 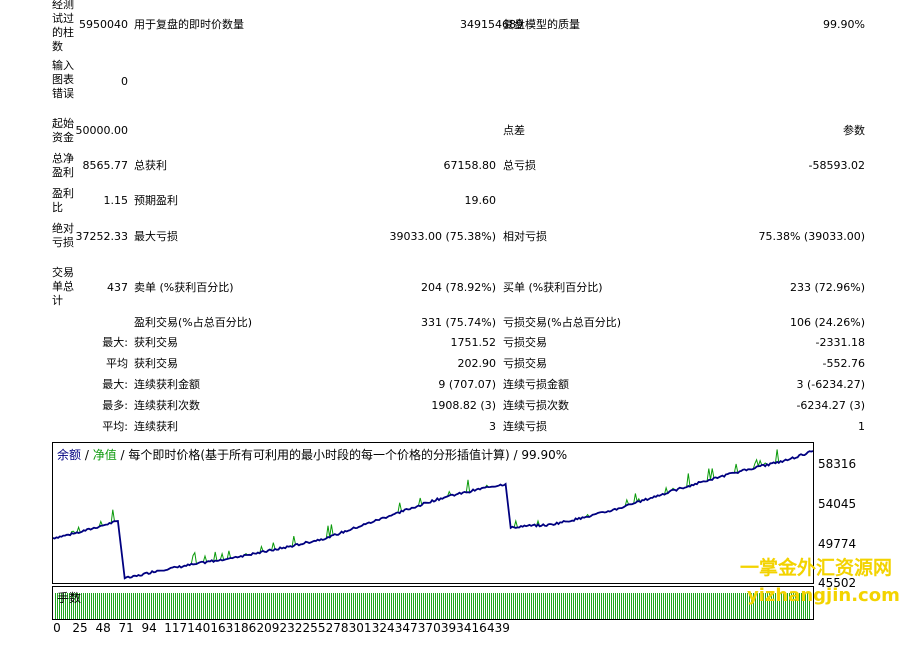 I want to click on x-tick-label: 48, so click(x=103, y=628).